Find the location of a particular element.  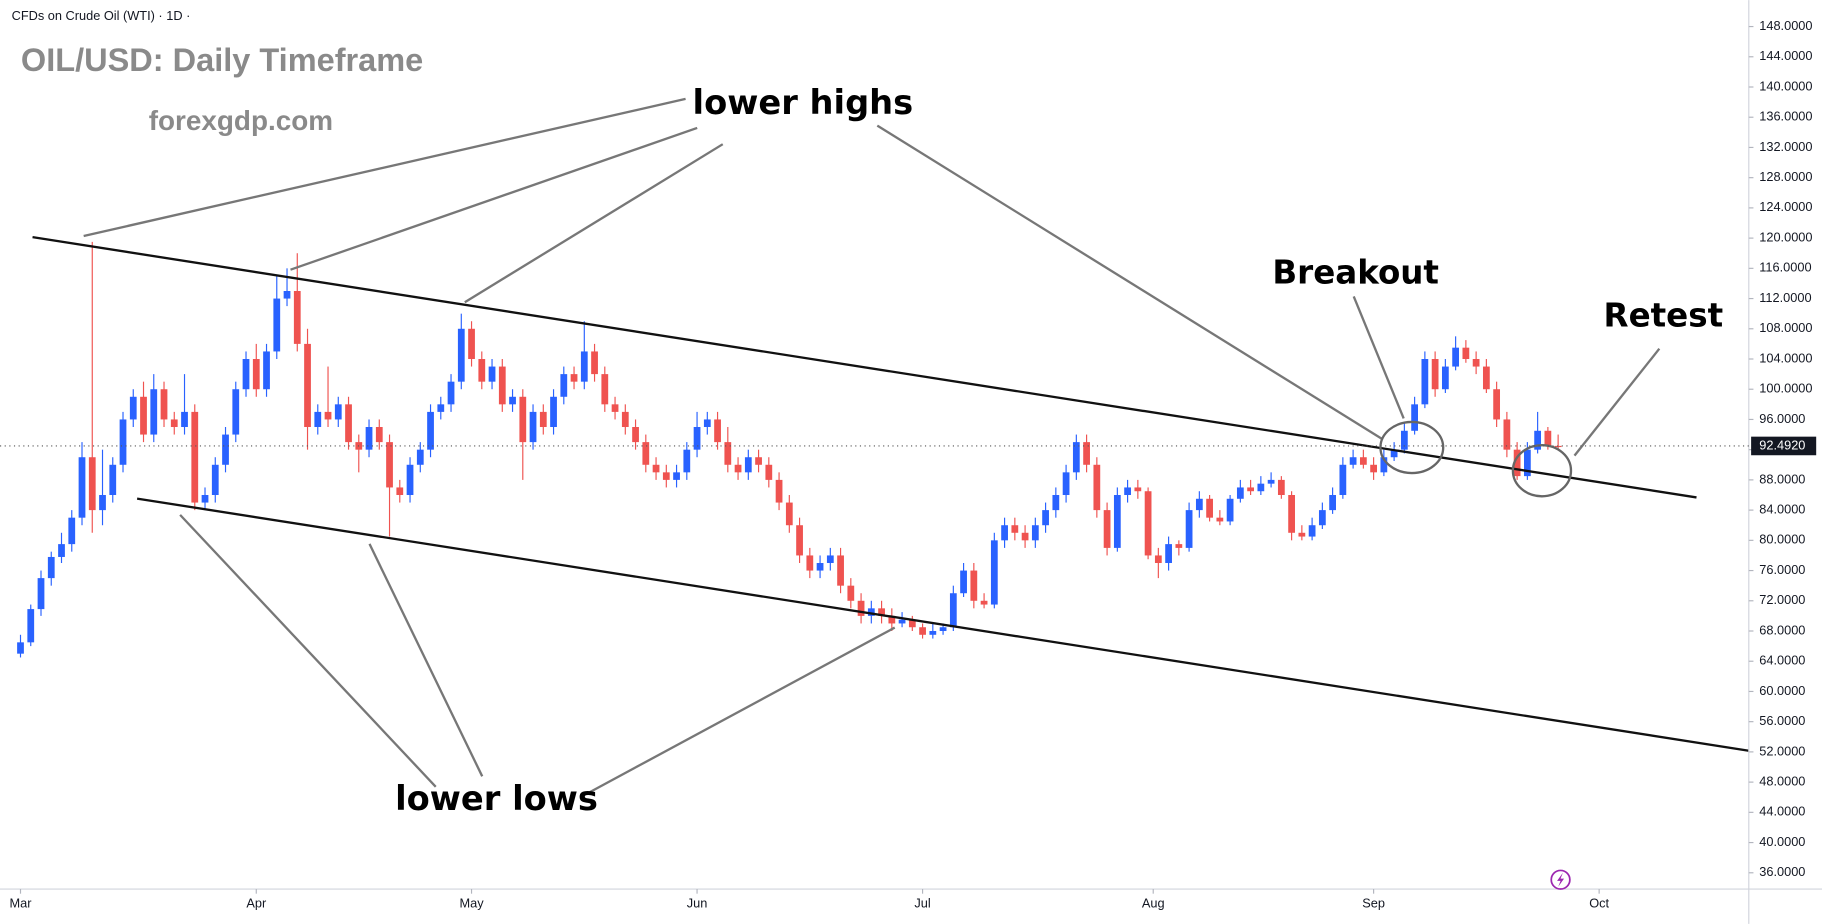

y-tick-label: 140.0000 is located at coordinates (1785, 85).